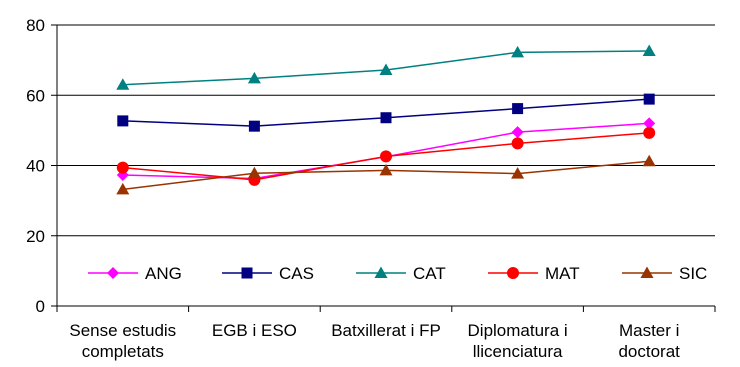  What do you see at coordinates (693, 273) in the screenshot?
I see `legend-label-sic: SIC` at bounding box center [693, 273].